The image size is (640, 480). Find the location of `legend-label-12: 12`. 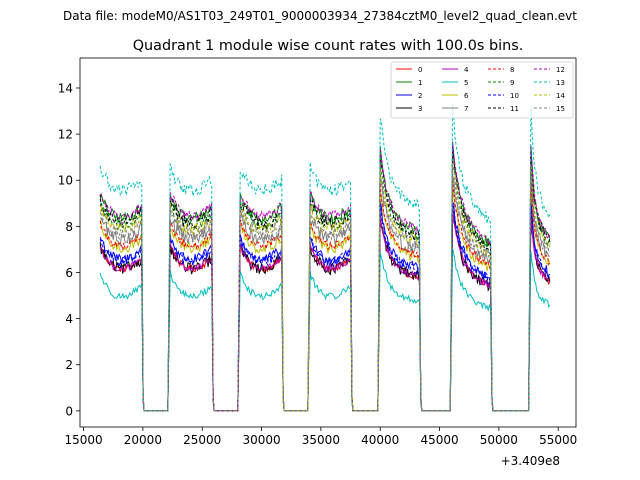

legend-label-12: 12 is located at coordinates (560, 70).